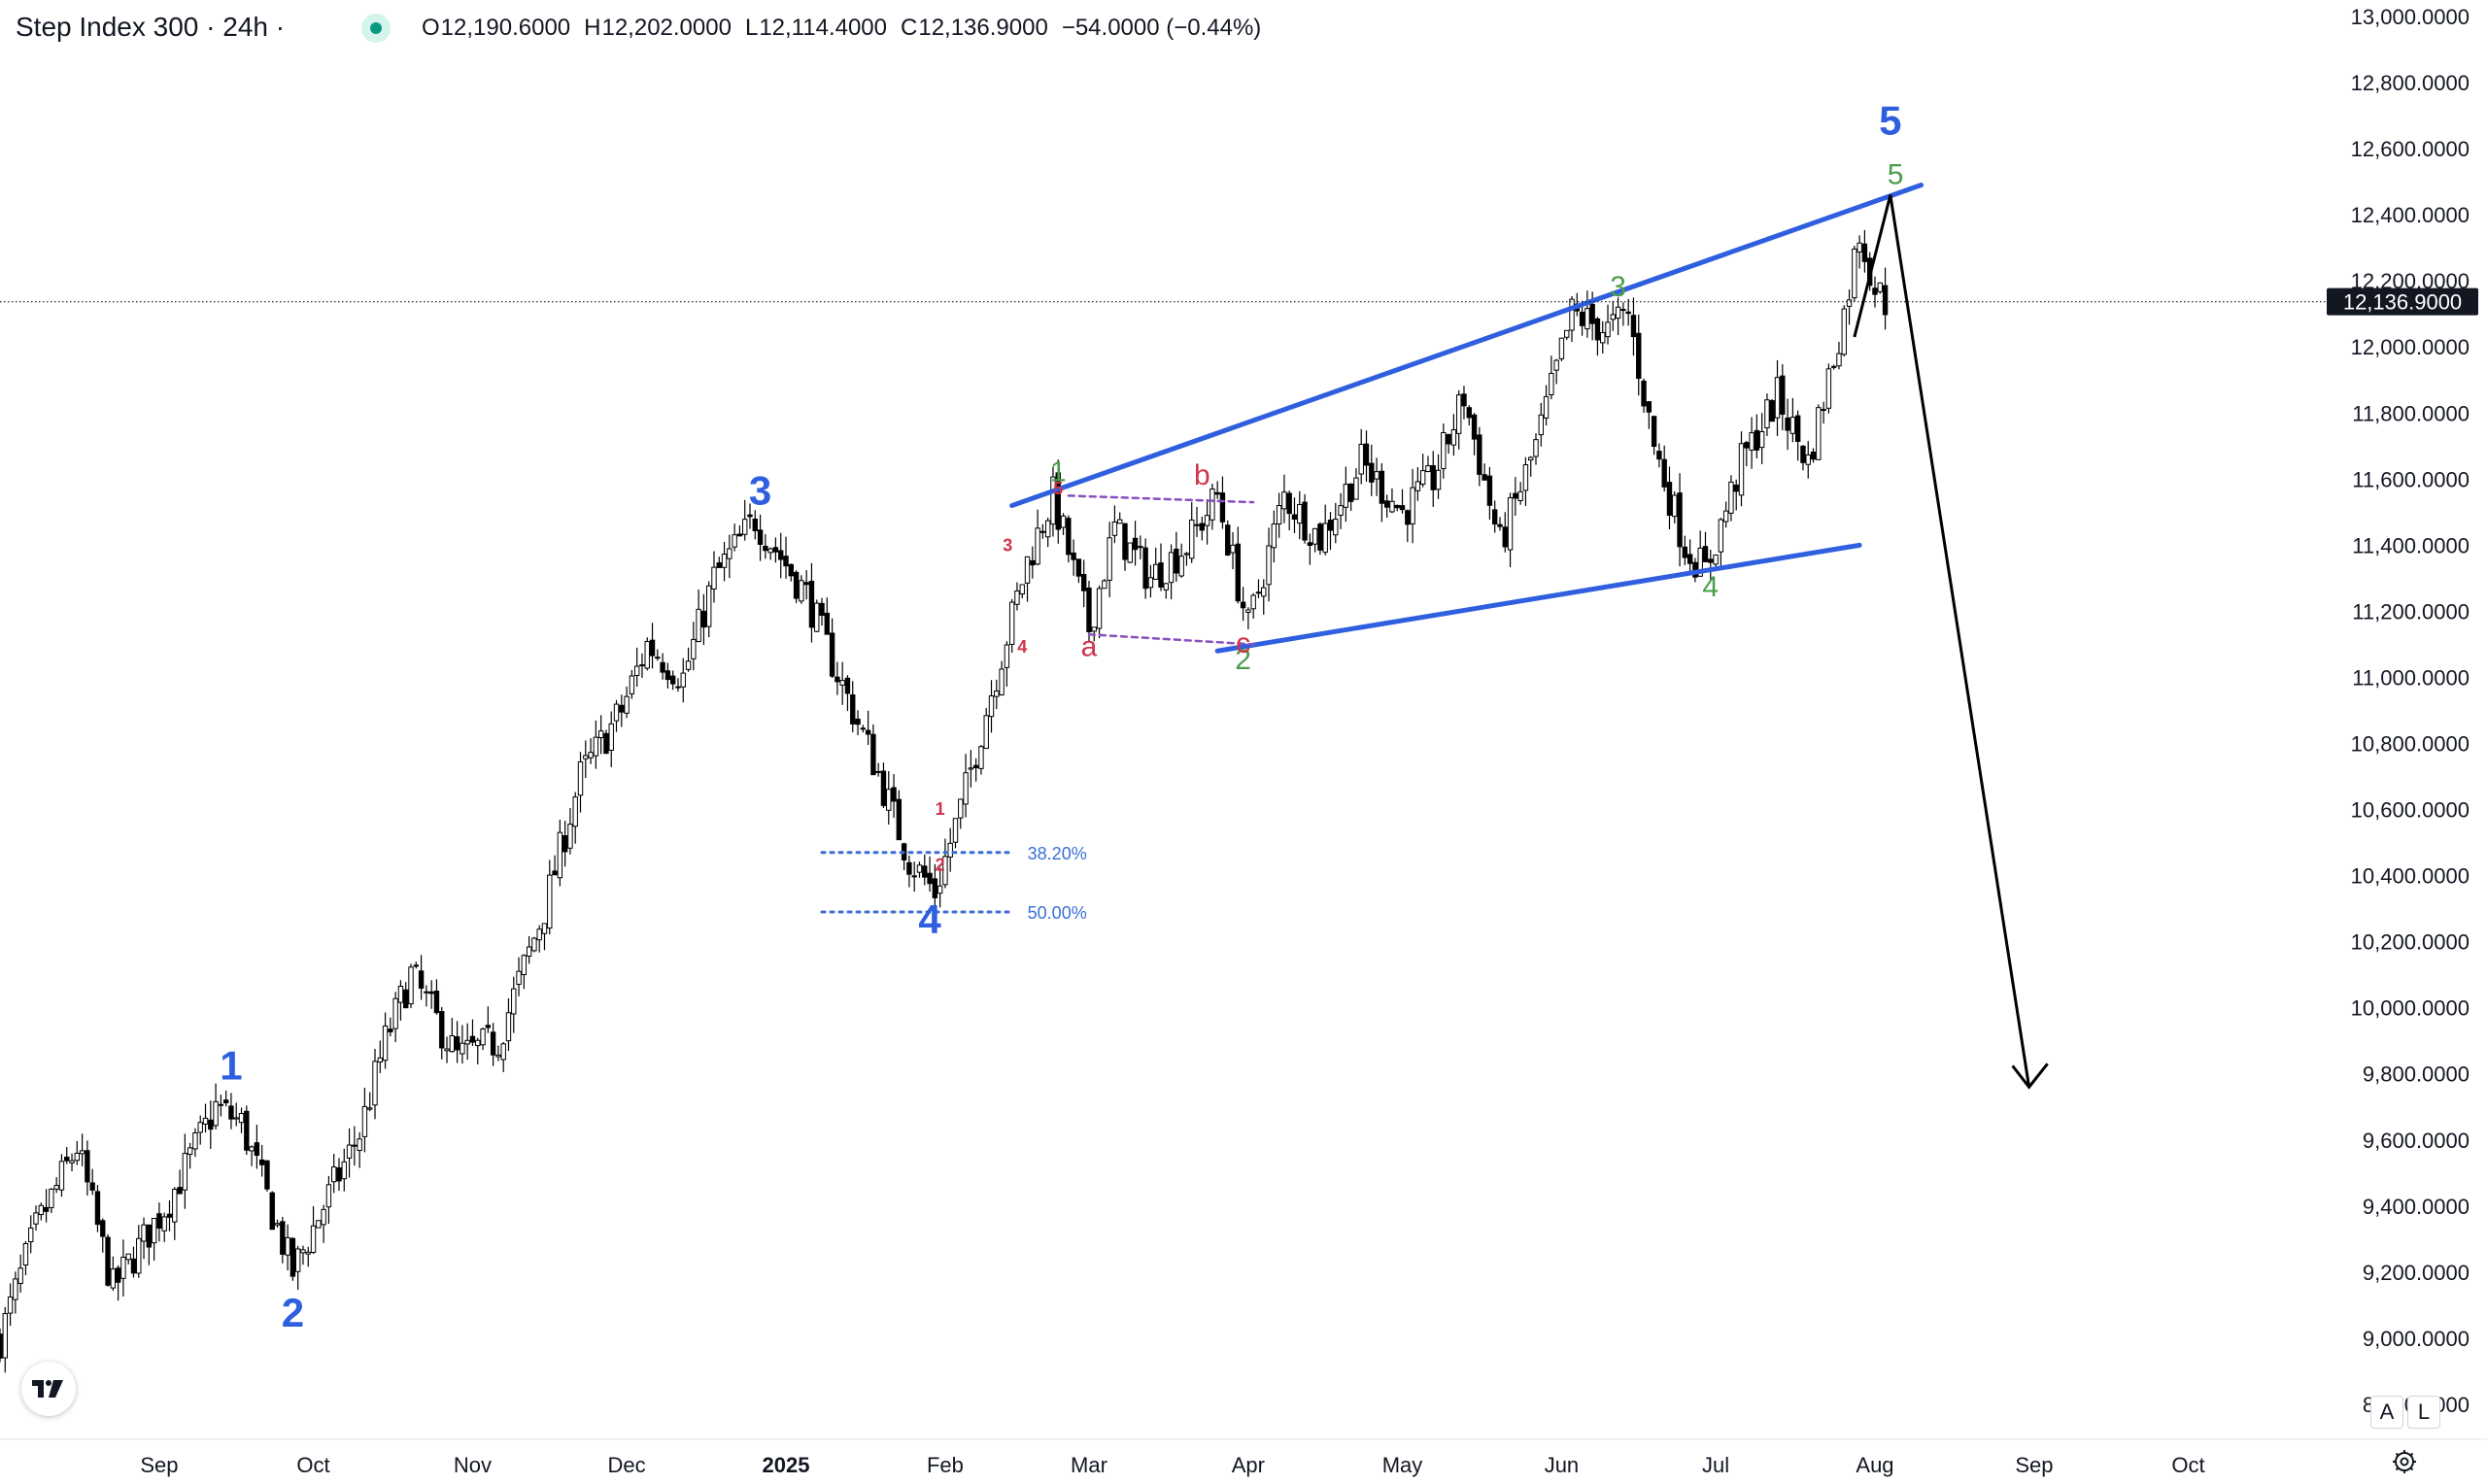 Image resolution: width=2487 pixels, height=1484 pixels. I want to click on tradingview-logo-icon, so click(48, 1389).